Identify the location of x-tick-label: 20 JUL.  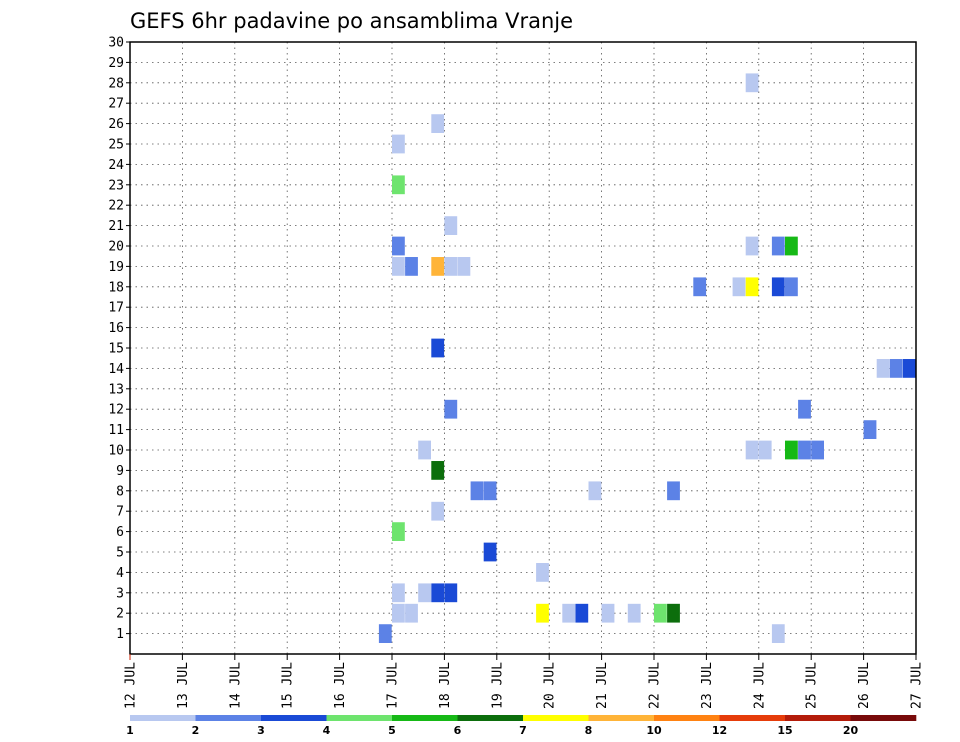
(550, 685).